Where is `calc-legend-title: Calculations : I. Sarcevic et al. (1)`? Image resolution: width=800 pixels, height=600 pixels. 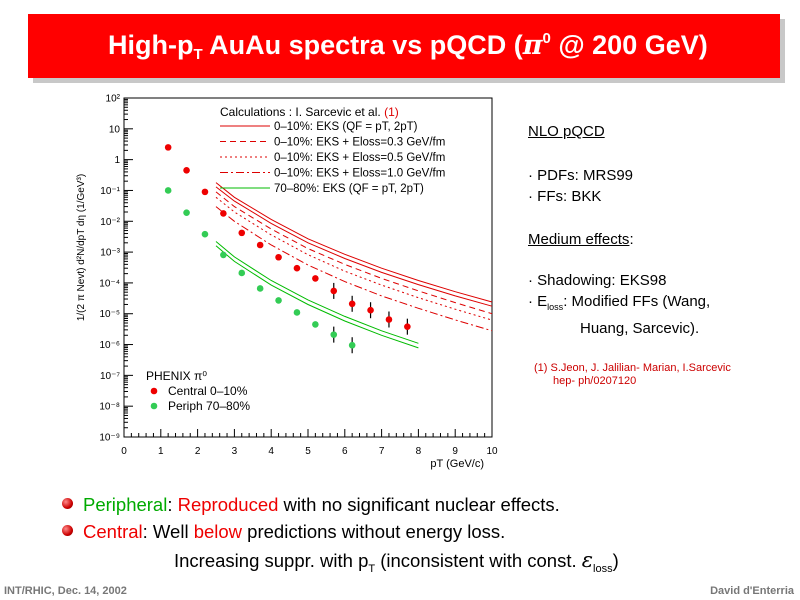
calc-legend-title: Calculations : I. Sarcevic et al. (1) is located at coordinates (309, 112).